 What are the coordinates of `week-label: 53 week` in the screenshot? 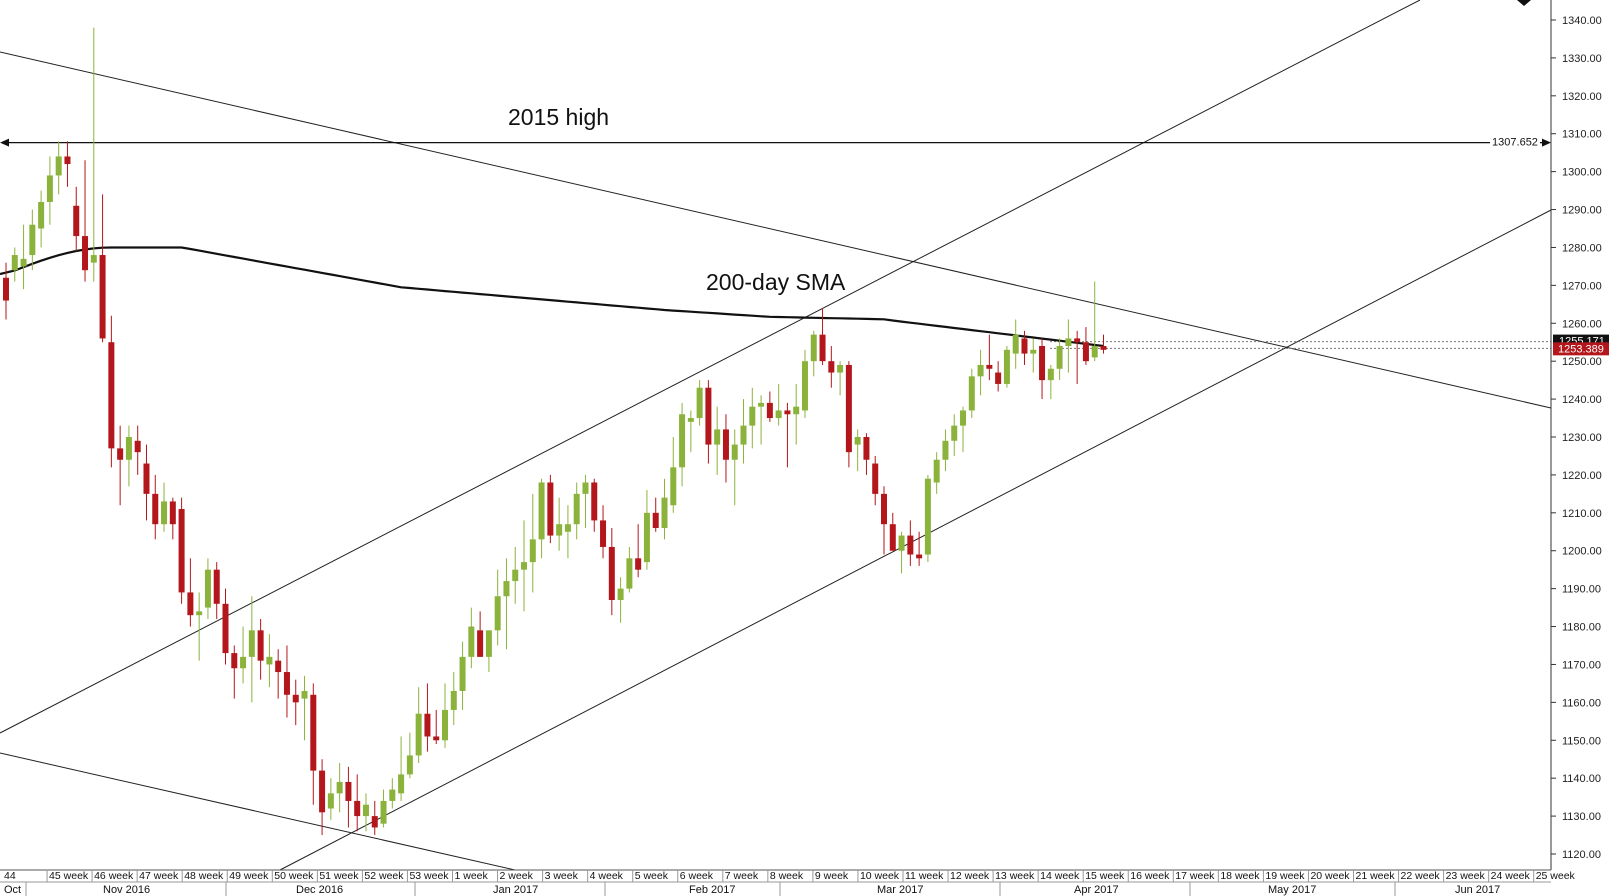 It's located at (429, 876).